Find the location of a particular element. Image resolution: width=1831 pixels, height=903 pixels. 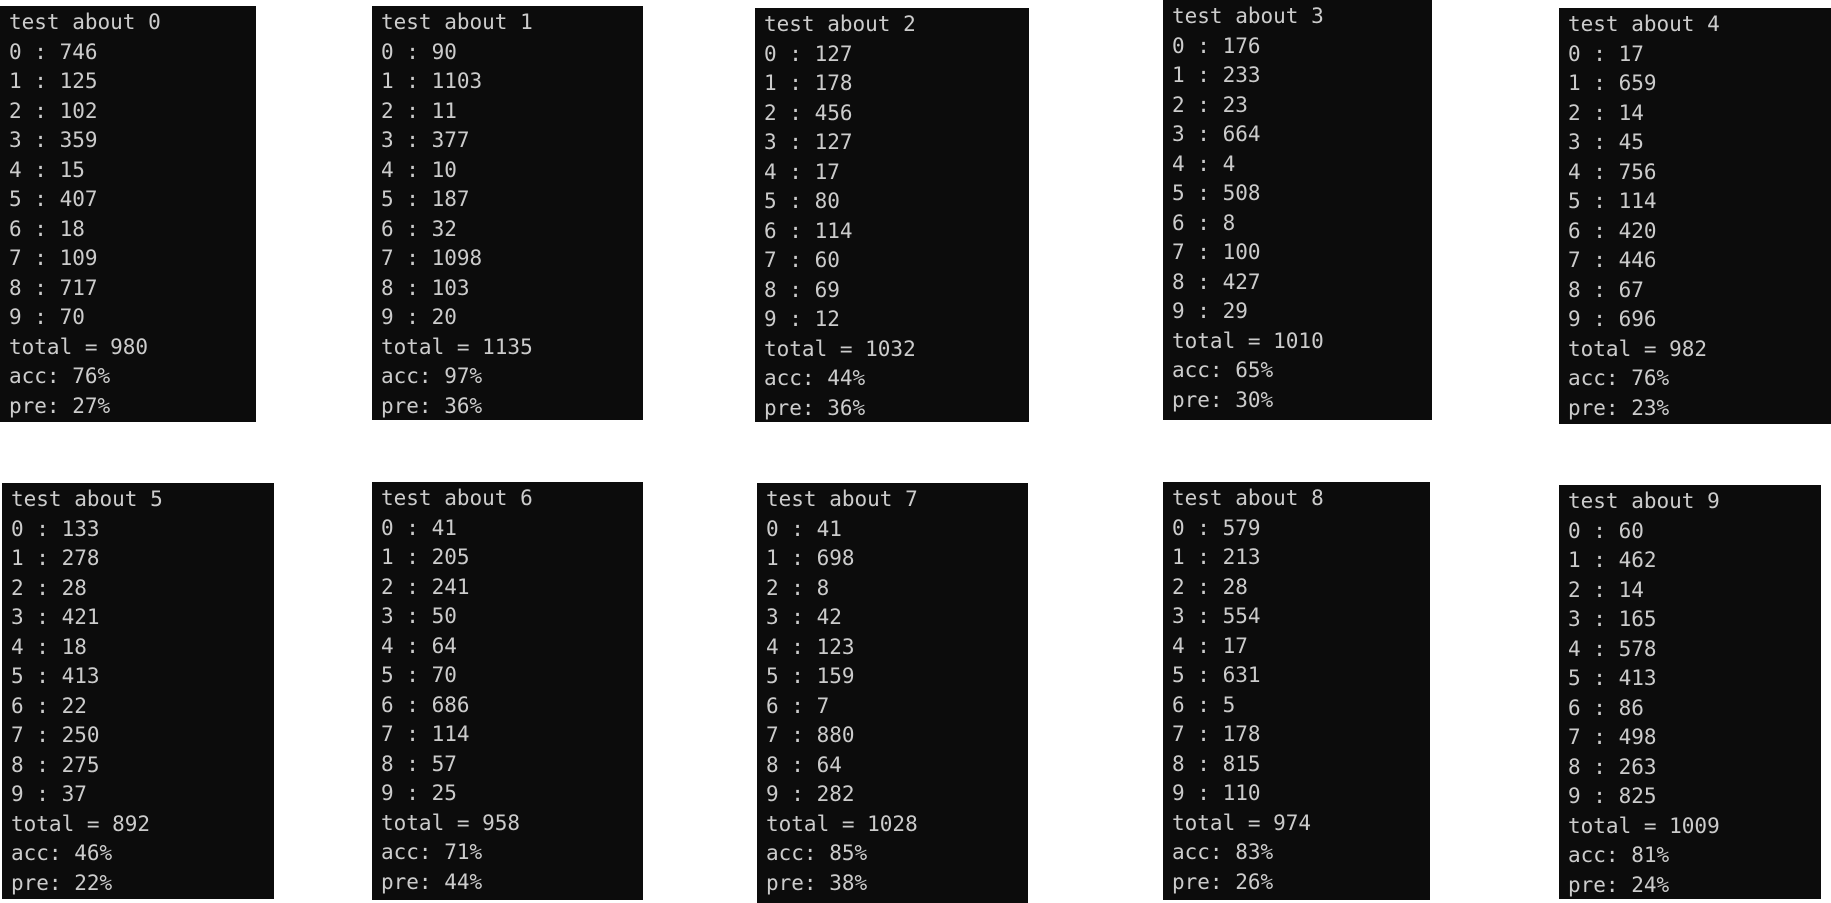

total-line: total = 1135 is located at coordinates (457, 346).